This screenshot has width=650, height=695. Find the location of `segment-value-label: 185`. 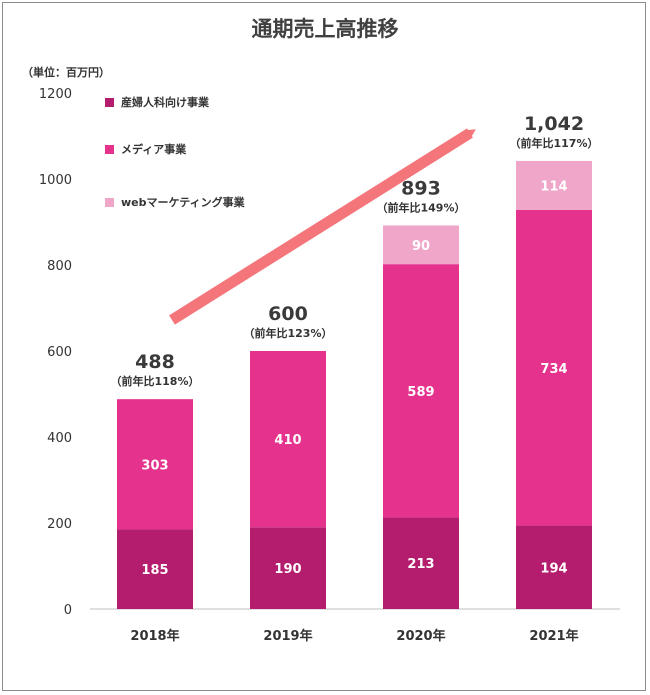

segment-value-label: 185 is located at coordinates (154, 570).